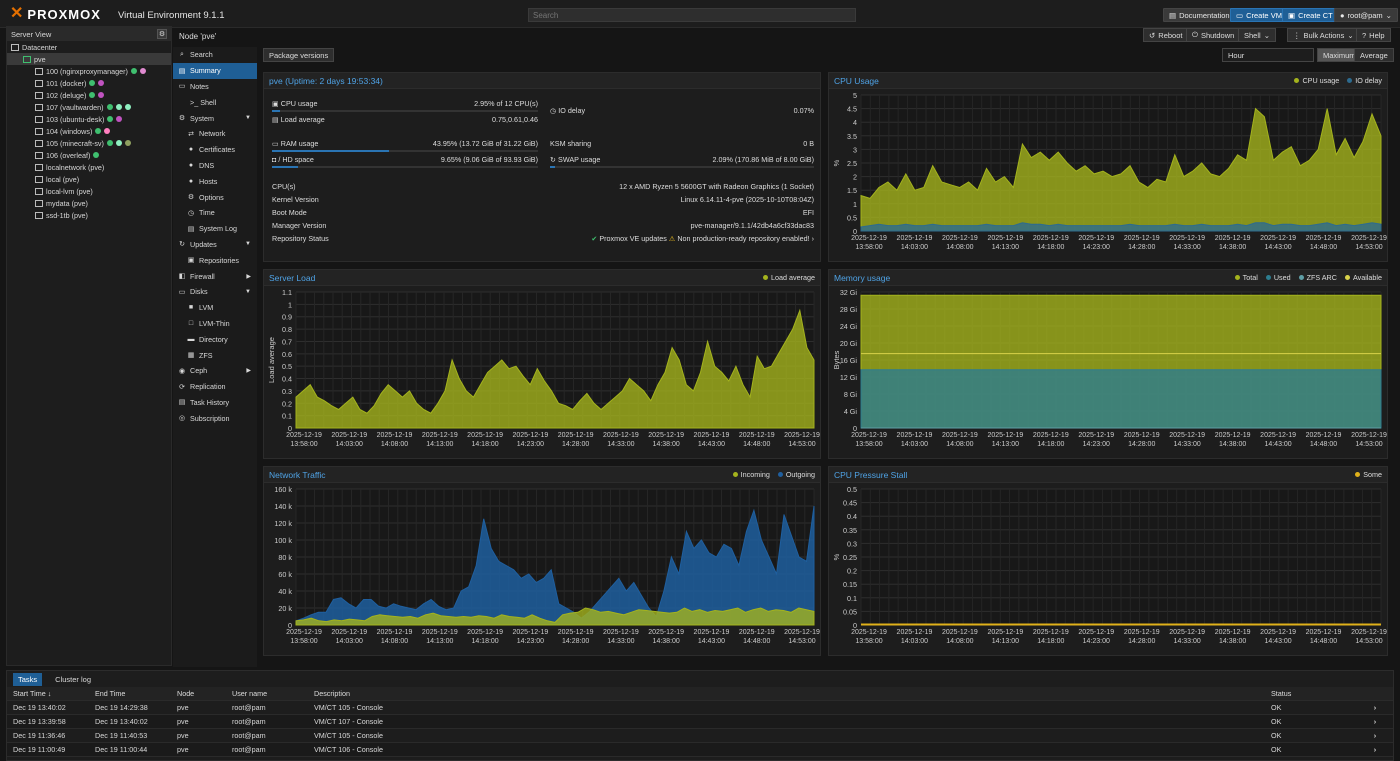  Describe the element at coordinates (849, 377) in the screenshot. I see `y-tick-label: 12 Gi` at that location.